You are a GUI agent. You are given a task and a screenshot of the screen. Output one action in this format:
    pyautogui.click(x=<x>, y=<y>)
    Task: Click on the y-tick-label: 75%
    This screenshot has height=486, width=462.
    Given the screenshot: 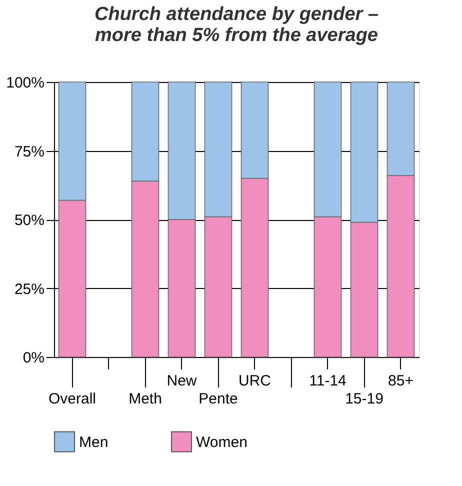 What is the action you would take?
    pyautogui.click(x=29, y=151)
    